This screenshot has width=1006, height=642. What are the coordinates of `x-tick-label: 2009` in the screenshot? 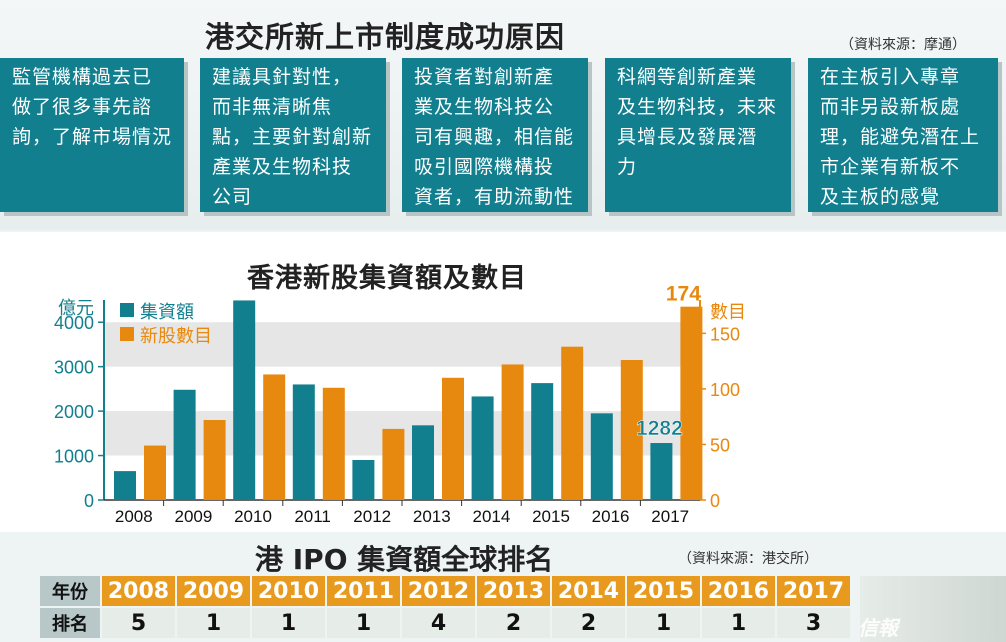 It's located at (193, 516).